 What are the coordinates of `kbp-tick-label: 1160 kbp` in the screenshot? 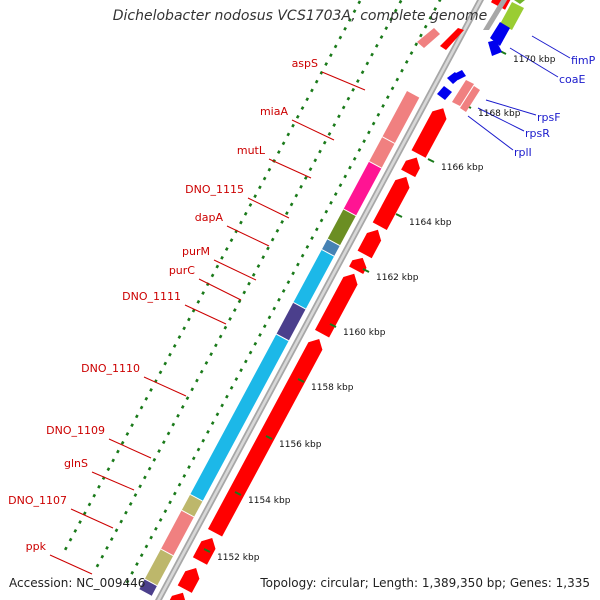 It's located at (364, 333).